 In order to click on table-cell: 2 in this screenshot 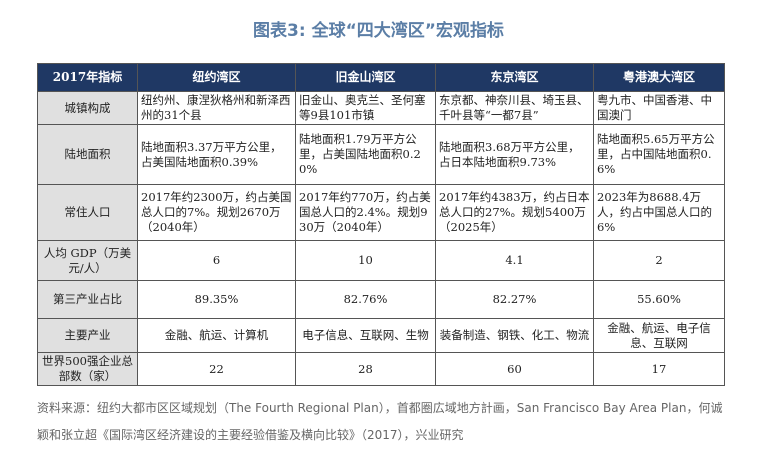, I will do `click(659, 260)`.